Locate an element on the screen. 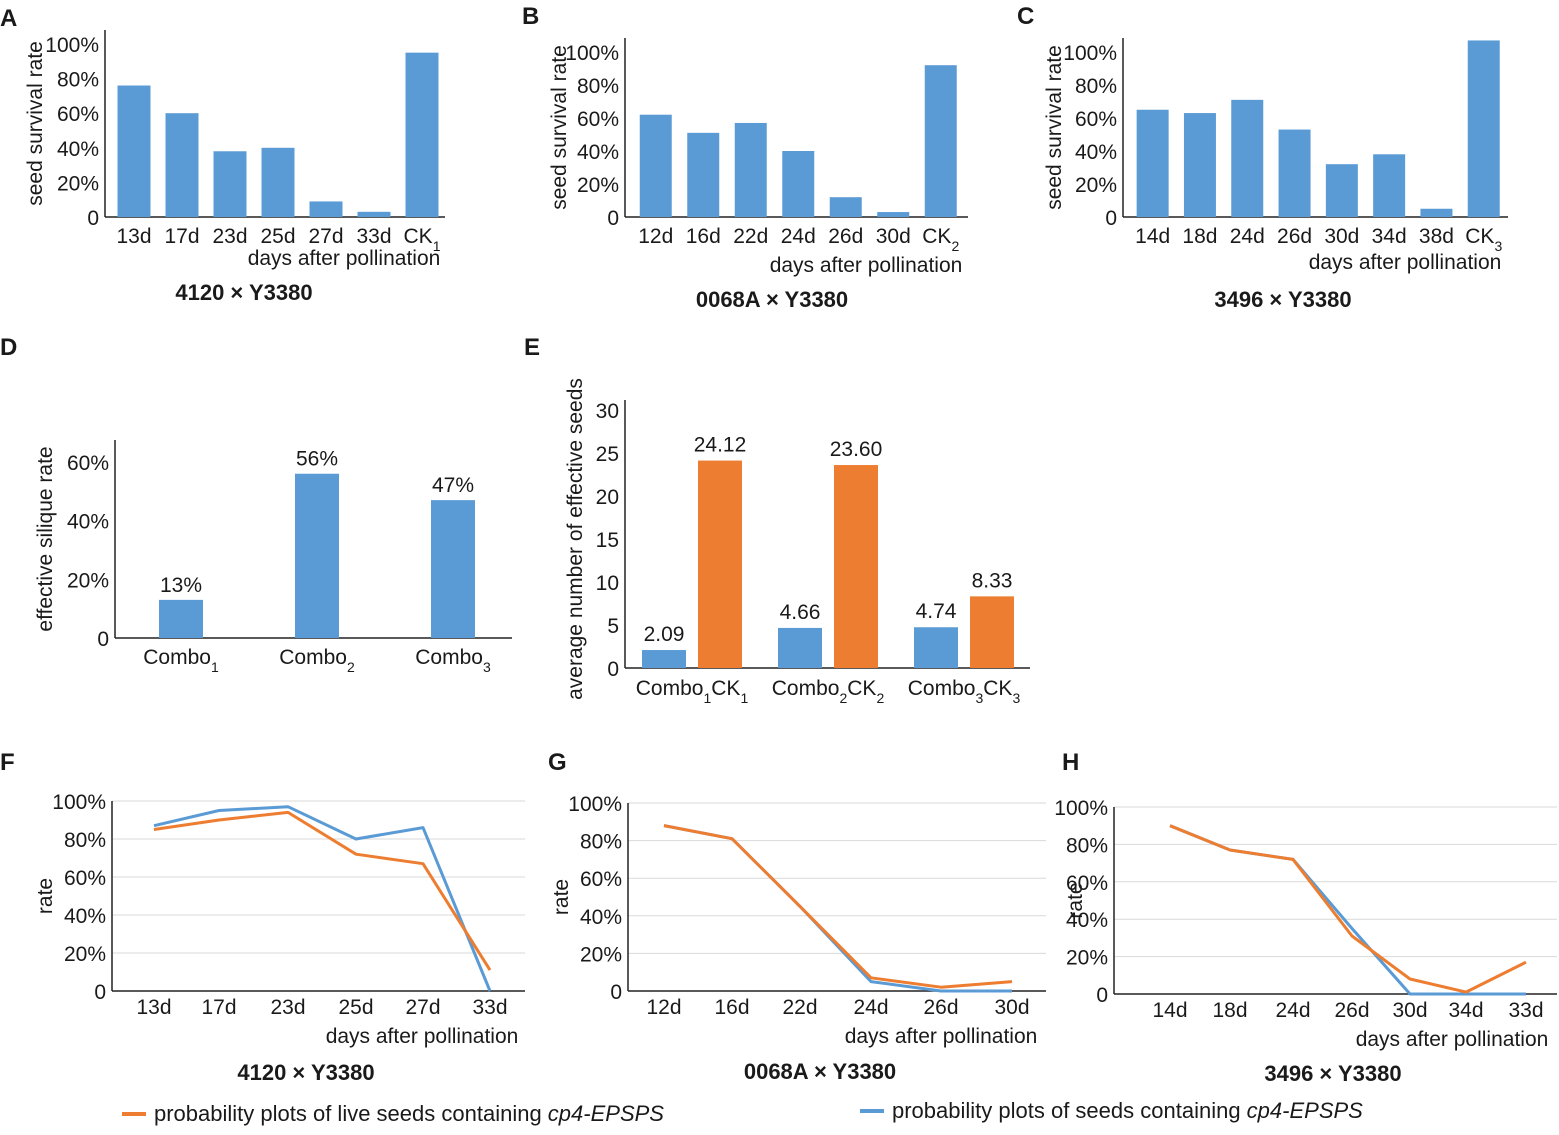  x-tick-label-main: CK is located at coordinates (418, 236).